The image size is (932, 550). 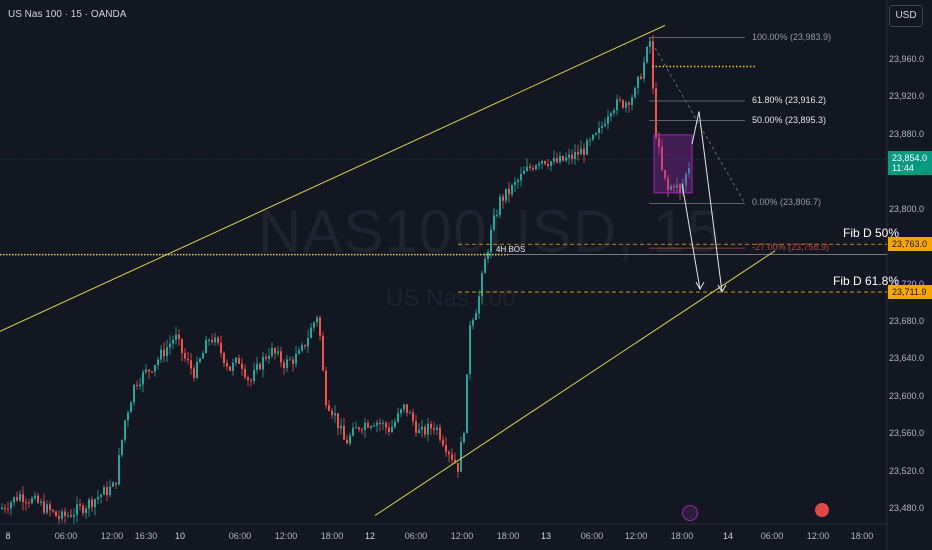 I want to click on time-tick-label: 10, so click(x=180, y=536).